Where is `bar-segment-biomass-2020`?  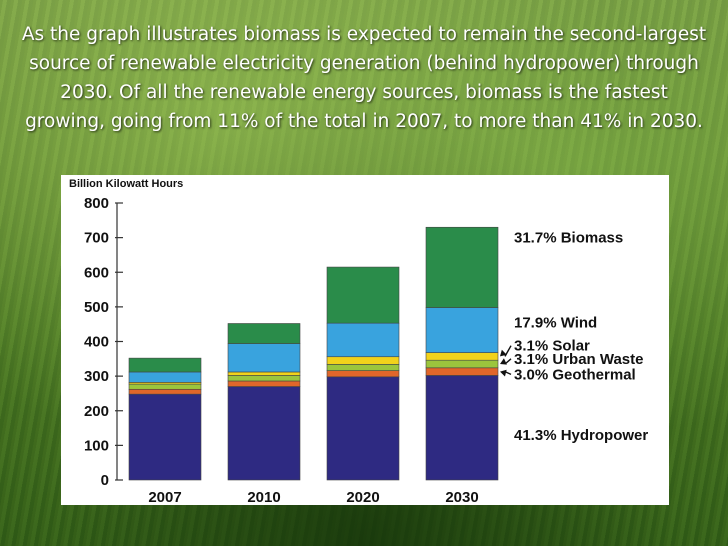
bar-segment-biomass-2020 is located at coordinates (363, 295).